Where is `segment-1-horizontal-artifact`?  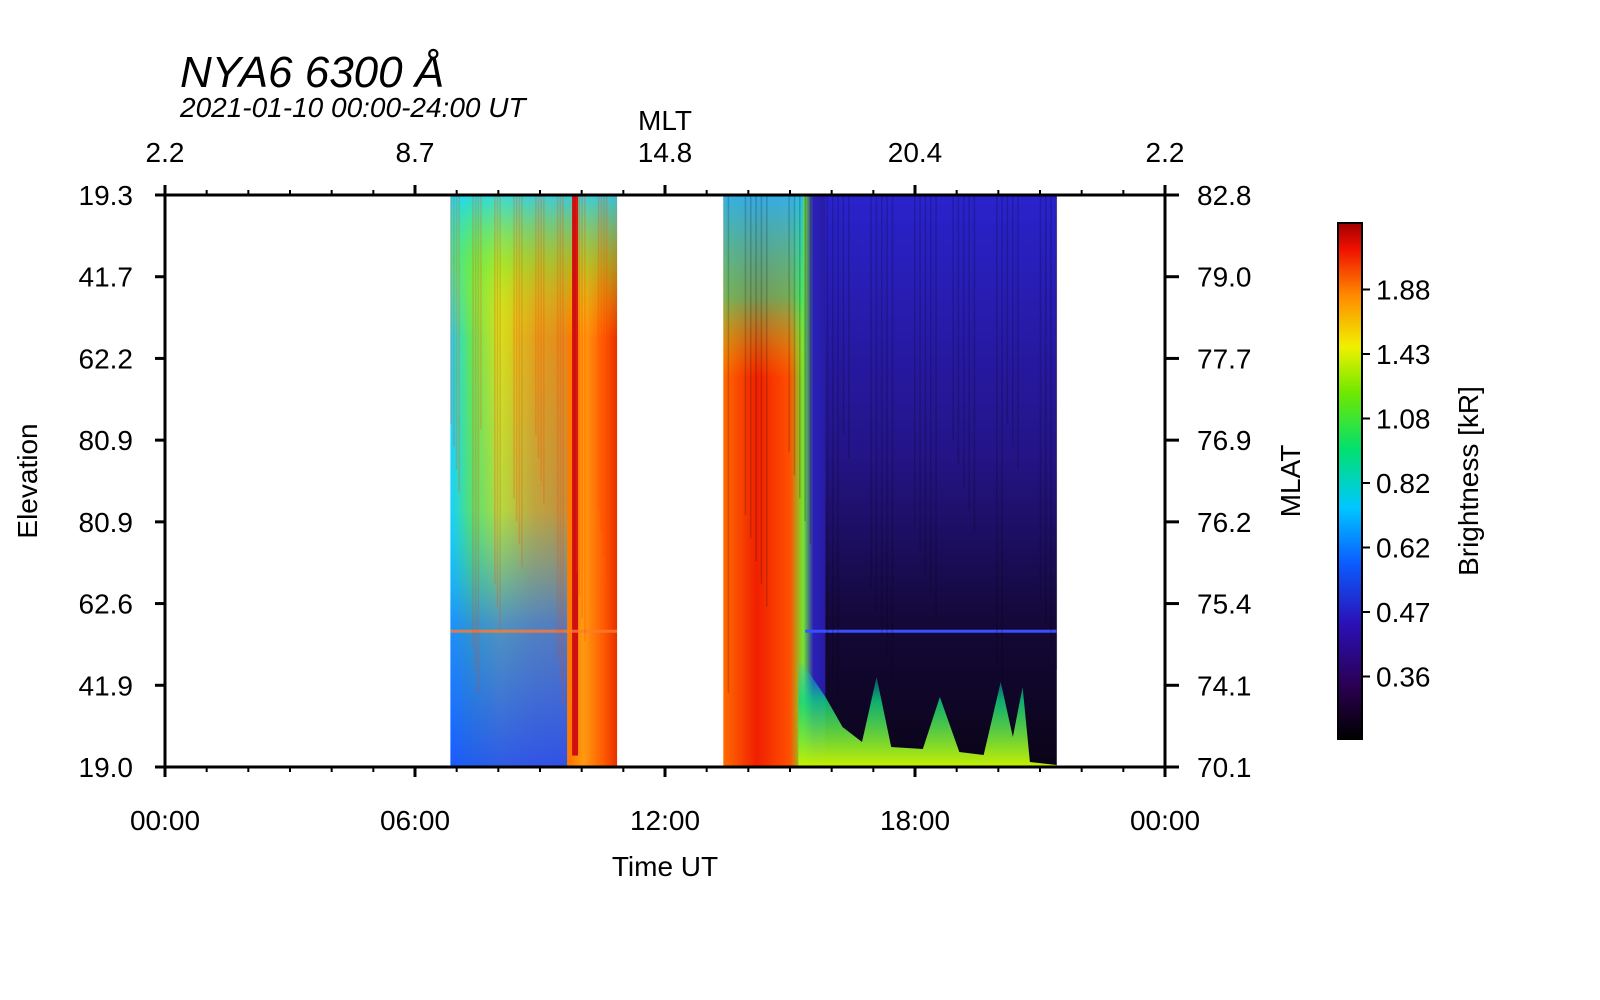
segment-1-horizontal-artifact is located at coordinates (534, 631).